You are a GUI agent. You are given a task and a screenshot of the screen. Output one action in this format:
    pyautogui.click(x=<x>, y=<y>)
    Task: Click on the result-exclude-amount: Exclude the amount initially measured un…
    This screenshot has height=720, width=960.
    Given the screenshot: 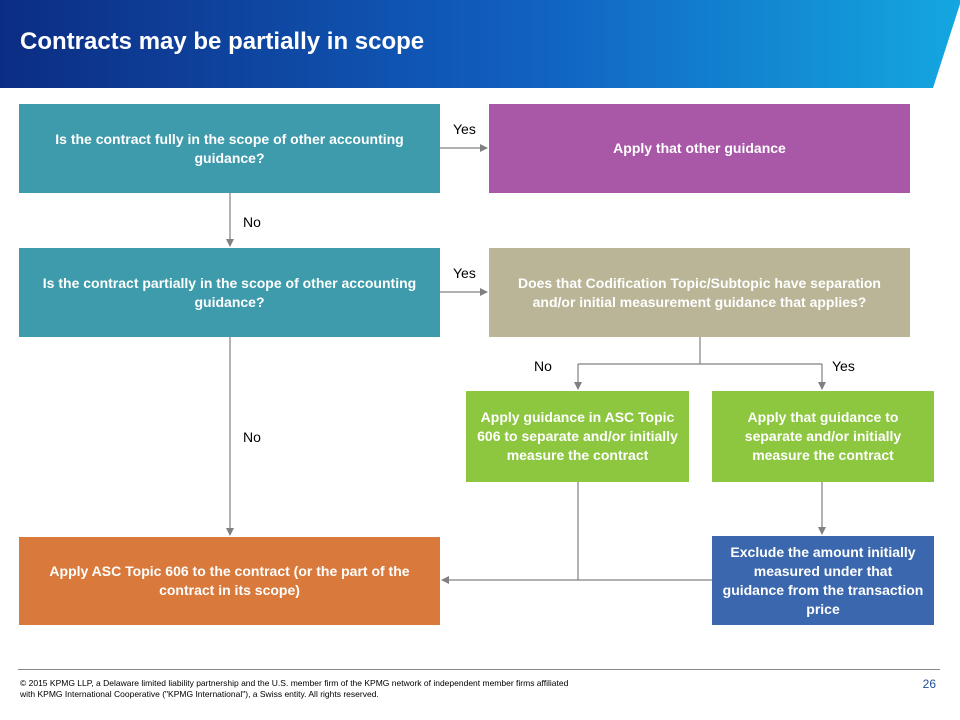 What is the action you would take?
    pyautogui.click(x=823, y=580)
    